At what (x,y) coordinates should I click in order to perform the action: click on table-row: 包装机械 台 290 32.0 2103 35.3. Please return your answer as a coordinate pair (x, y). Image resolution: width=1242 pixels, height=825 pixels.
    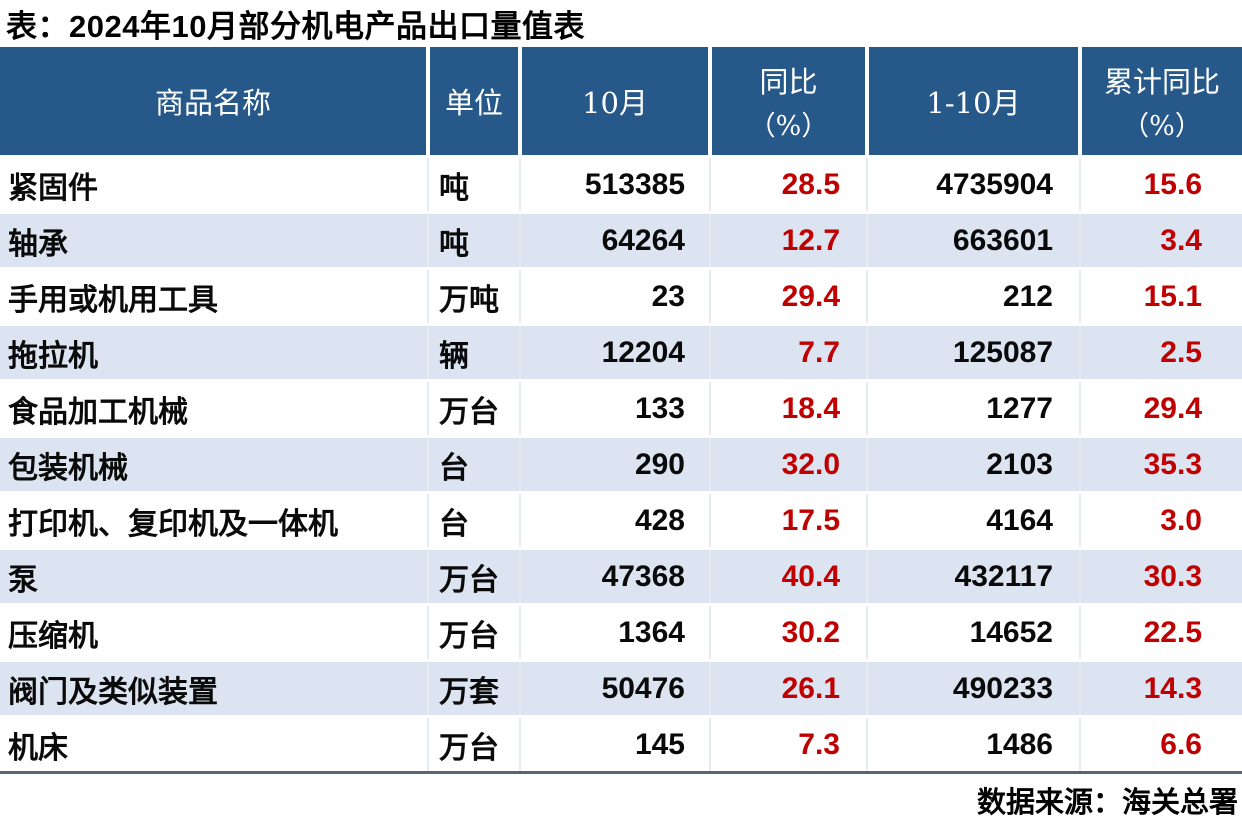
    Looking at the image, I should click on (621, 464).